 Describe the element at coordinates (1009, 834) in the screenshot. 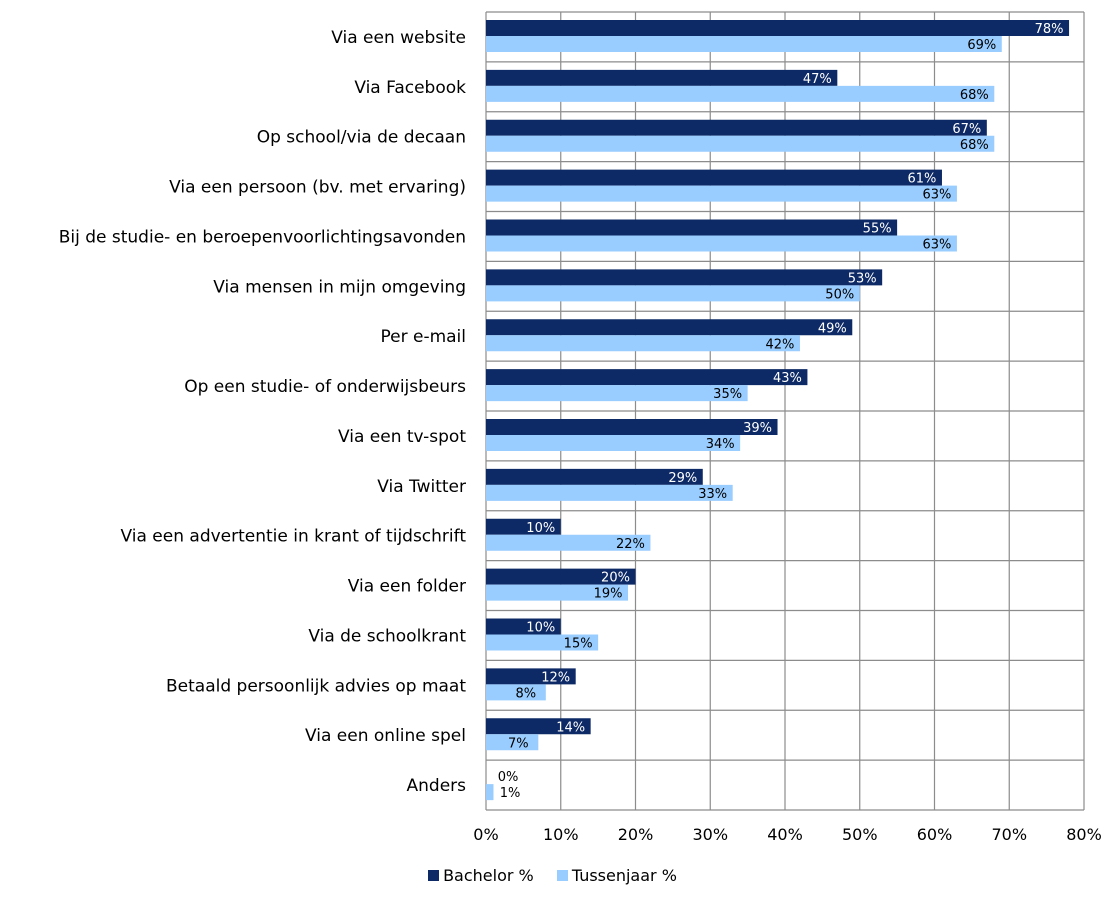

I see `x-tick-label: 70%` at that location.